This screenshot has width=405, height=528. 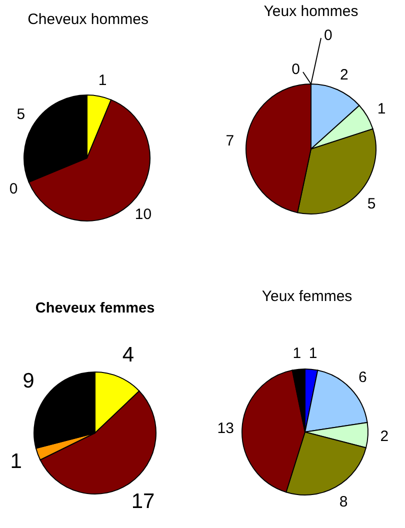 What do you see at coordinates (225, 428) in the screenshot?
I see `data-label: 13` at bounding box center [225, 428].